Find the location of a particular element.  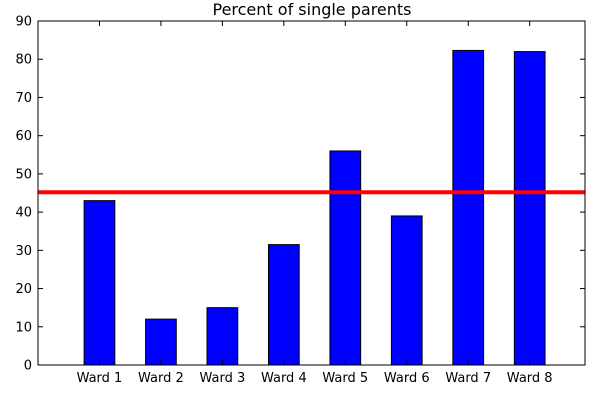

y-tick-label-5: 50 is located at coordinates (23, 174).